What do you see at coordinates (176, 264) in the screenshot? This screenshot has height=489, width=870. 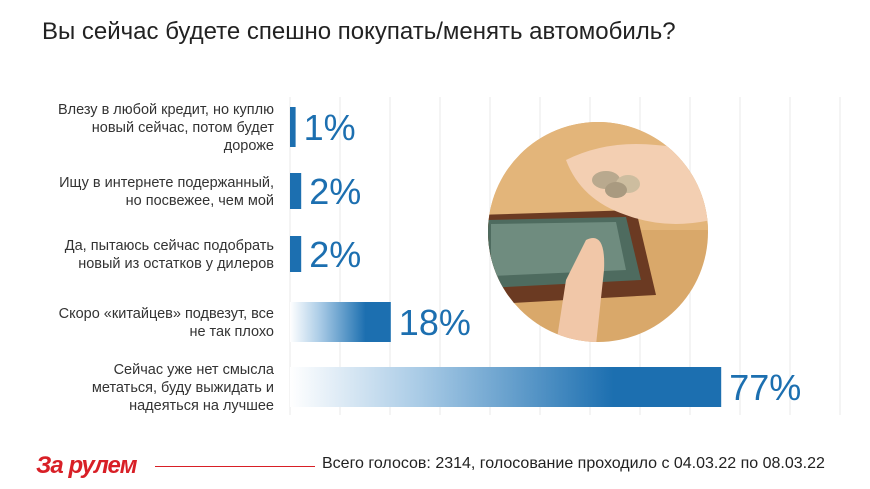 I see `category-label-line: новый из остатков у дилеров` at bounding box center [176, 264].